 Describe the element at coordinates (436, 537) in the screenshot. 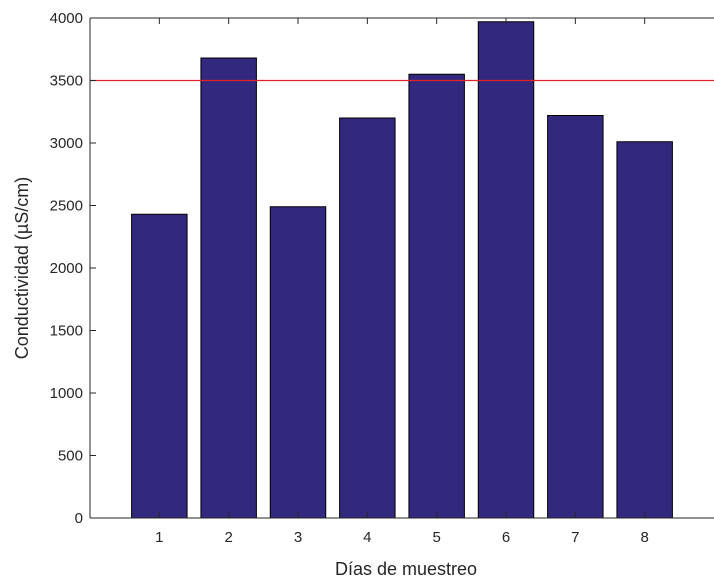

I see `x-tick-label-5: 5` at that location.